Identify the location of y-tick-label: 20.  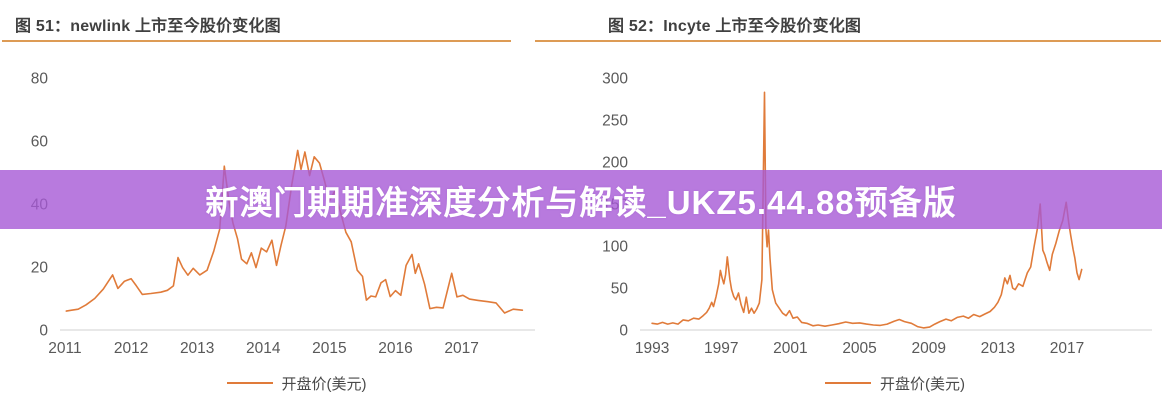
(40, 268).